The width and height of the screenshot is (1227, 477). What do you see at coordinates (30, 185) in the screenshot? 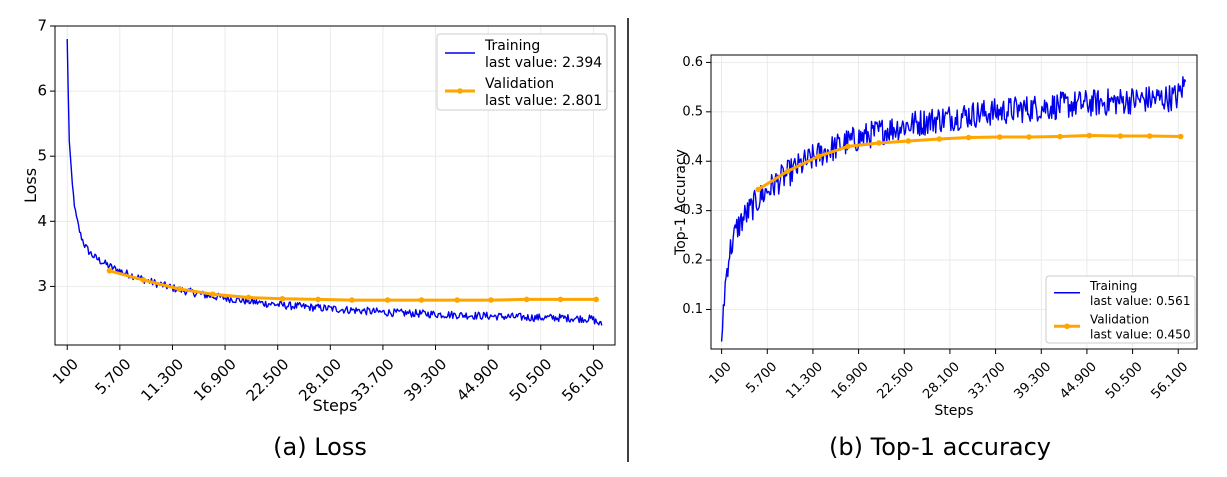
I see `y-axis-label: Loss` at bounding box center [30, 185].